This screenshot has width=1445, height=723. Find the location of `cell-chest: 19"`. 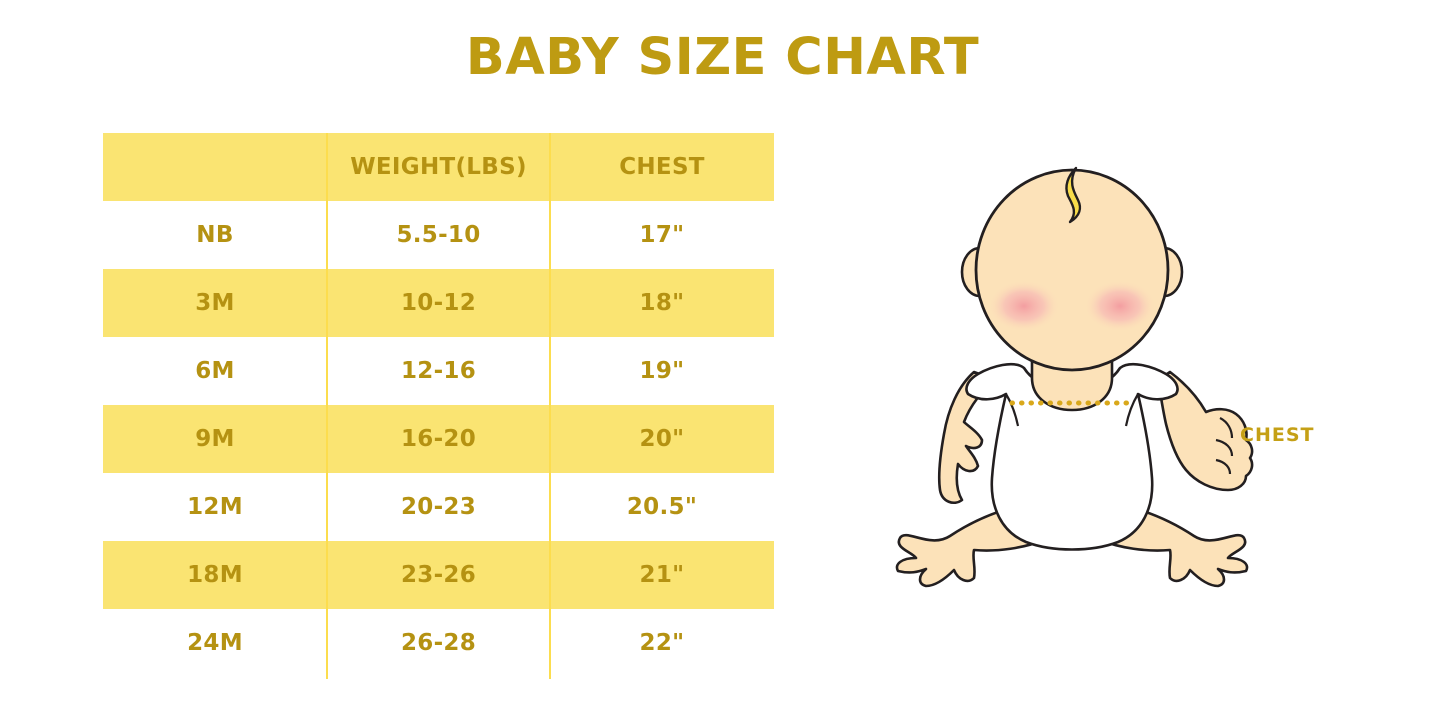

cell-chest: 19" is located at coordinates (662, 371).